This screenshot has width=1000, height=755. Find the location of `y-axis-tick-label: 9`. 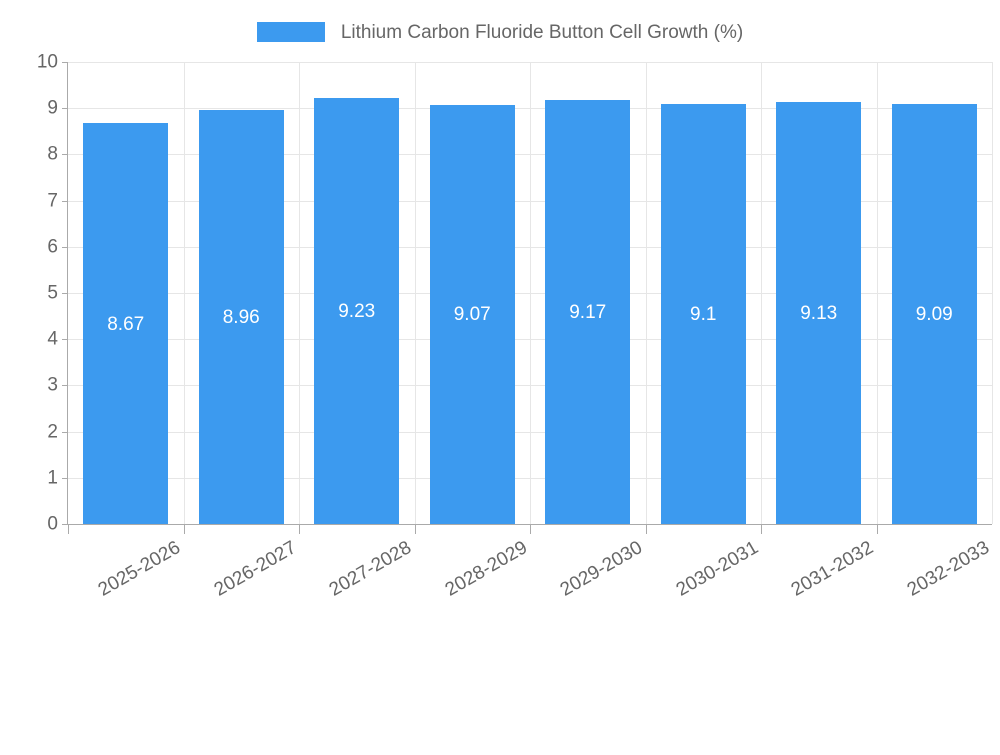

y-axis-tick-label: 9 is located at coordinates (52, 108).